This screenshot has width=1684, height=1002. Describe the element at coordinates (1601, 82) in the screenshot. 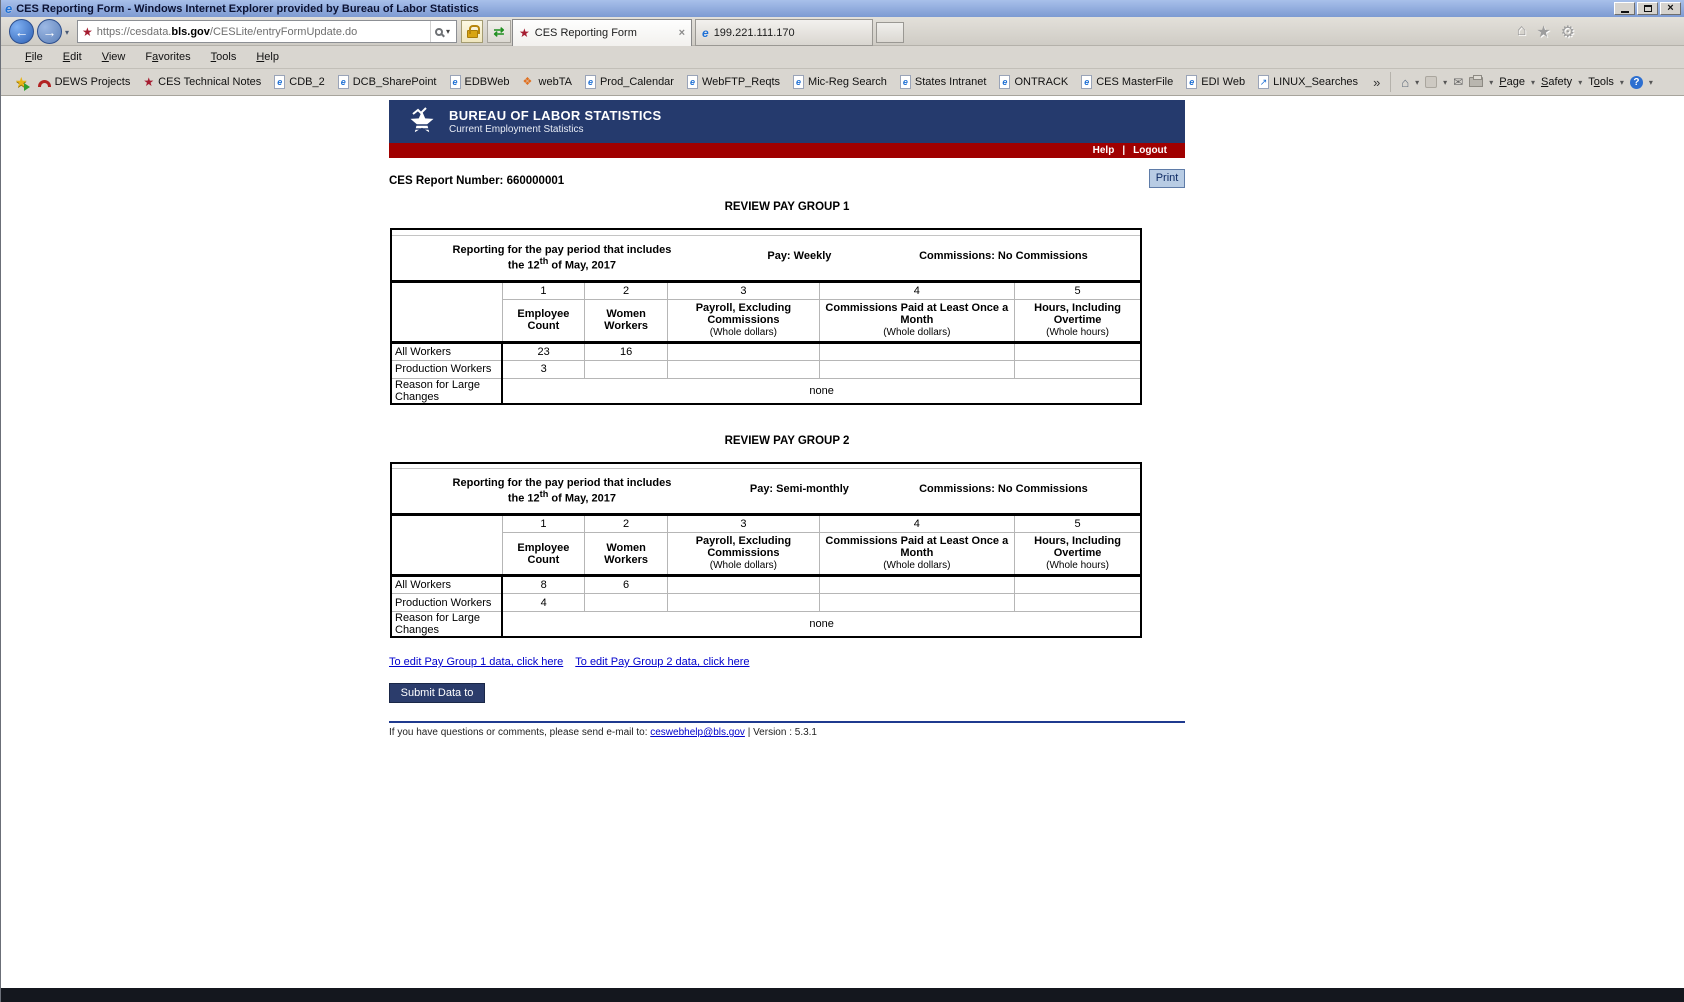

I see `tools-menu: Tools` at that location.